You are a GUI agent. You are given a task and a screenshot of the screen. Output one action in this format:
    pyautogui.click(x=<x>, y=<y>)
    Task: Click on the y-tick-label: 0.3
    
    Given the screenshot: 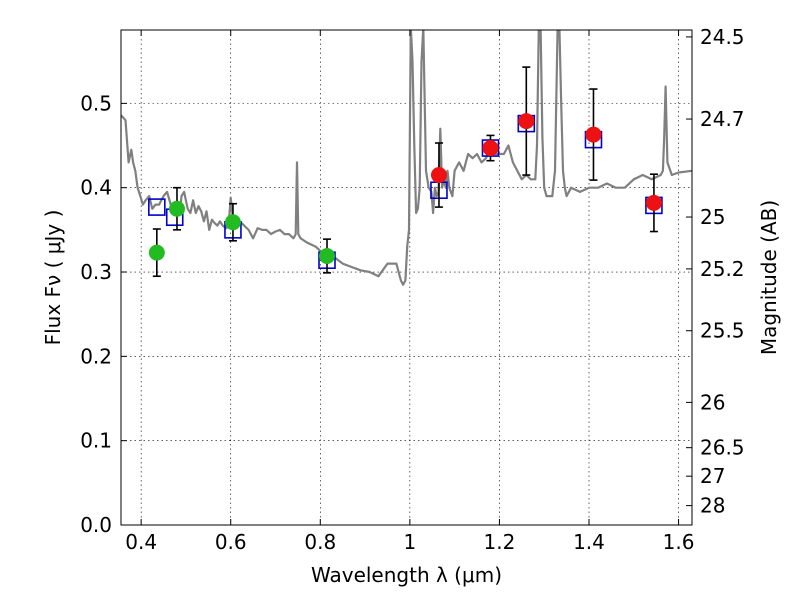 What is the action you would take?
    pyautogui.click(x=96, y=272)
    